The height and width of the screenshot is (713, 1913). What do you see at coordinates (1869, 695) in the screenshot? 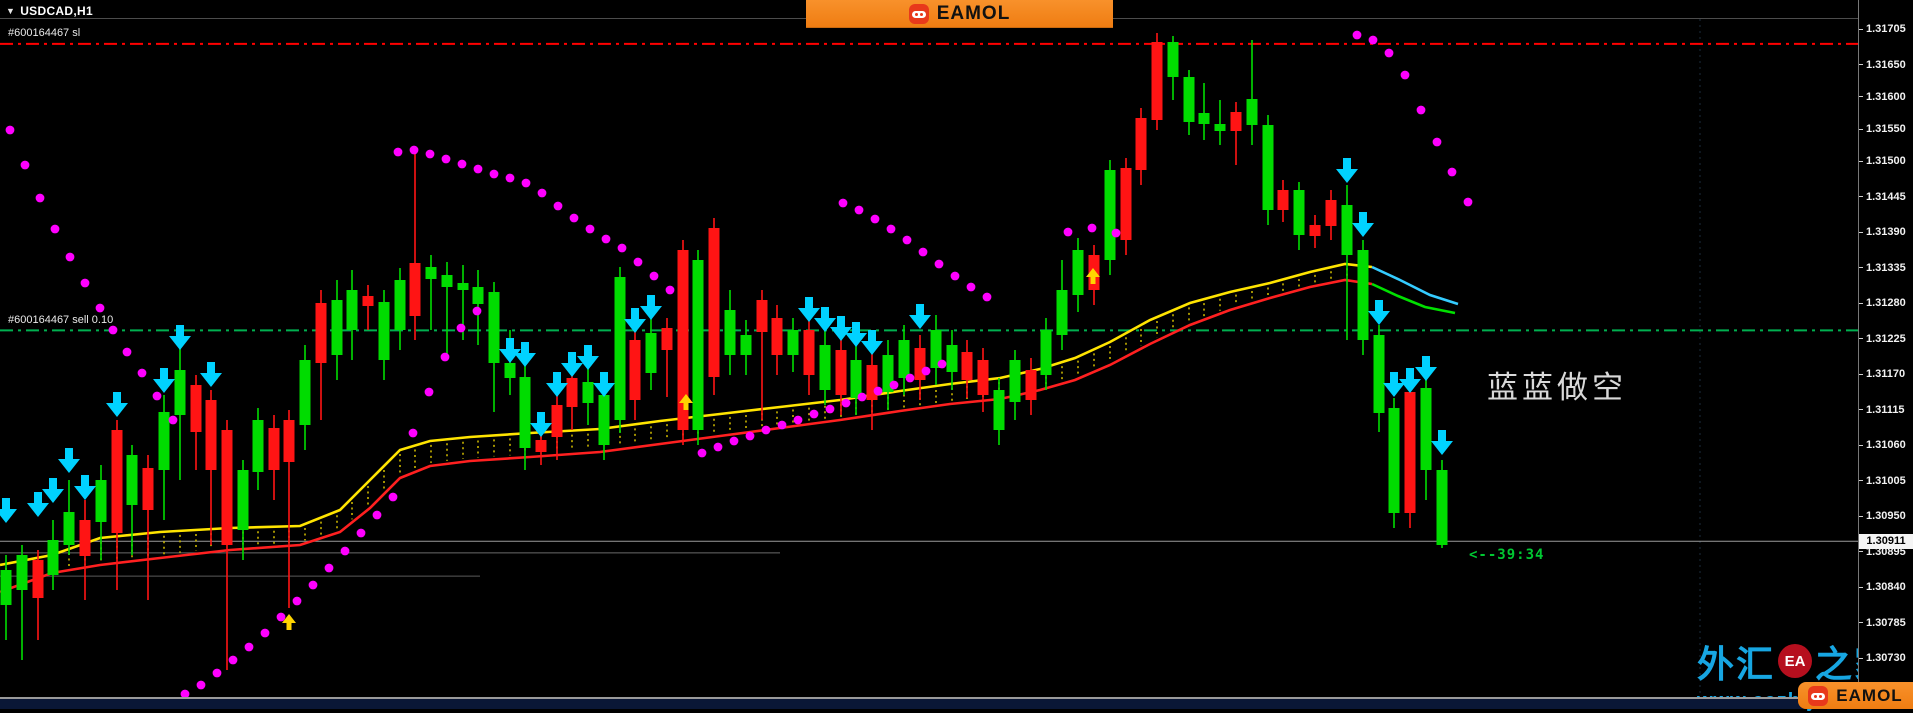
I see `brand-name: EAMOL` at bounding box center [1869, 695].